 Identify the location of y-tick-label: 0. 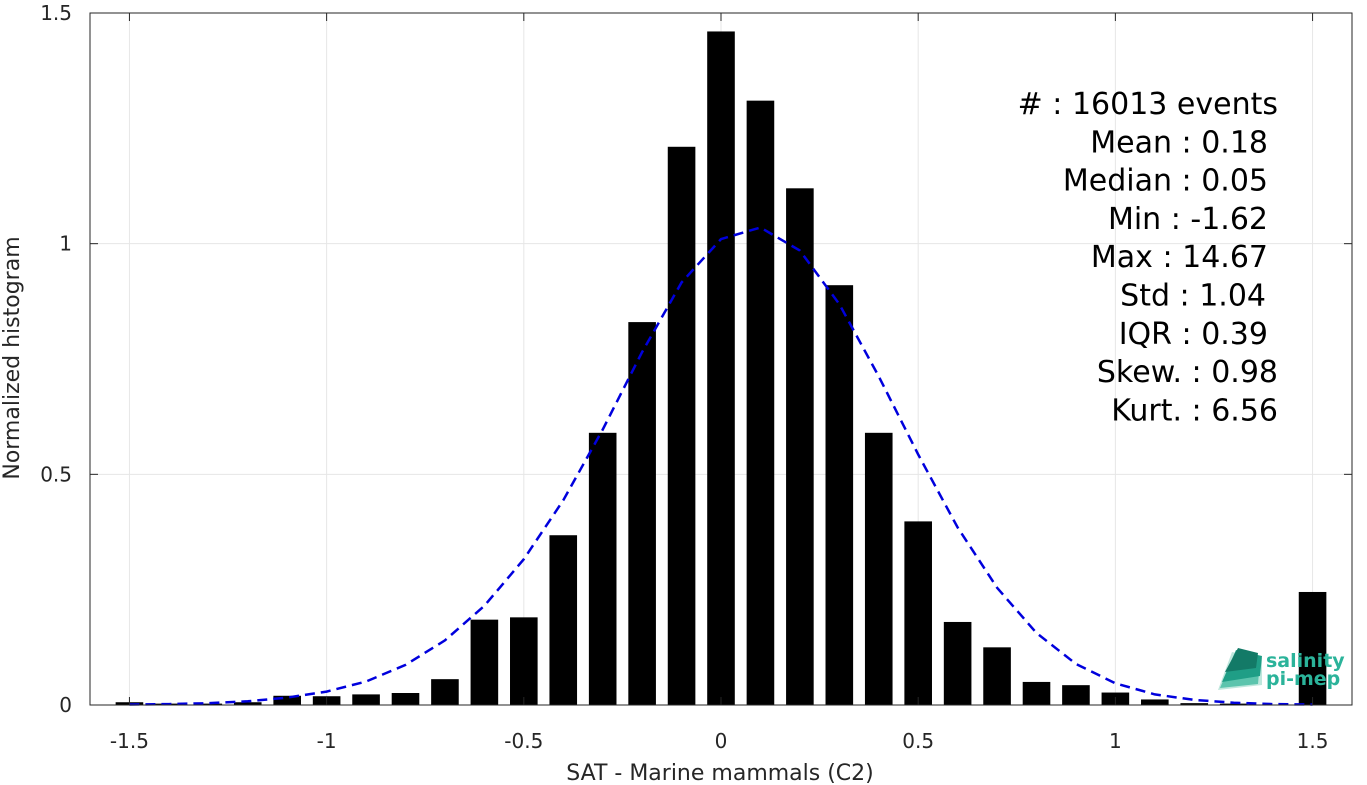
(65, 705).